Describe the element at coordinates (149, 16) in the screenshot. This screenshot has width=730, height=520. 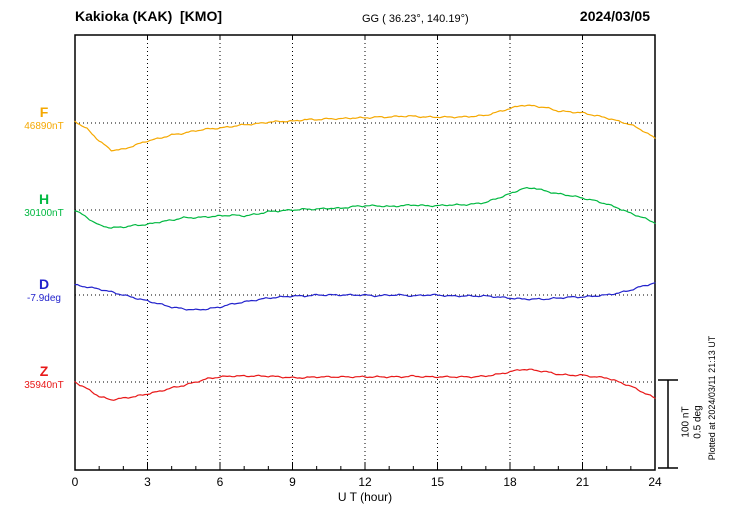
I see `station-title: Kakioka (KAK) [KMO]` at that location.